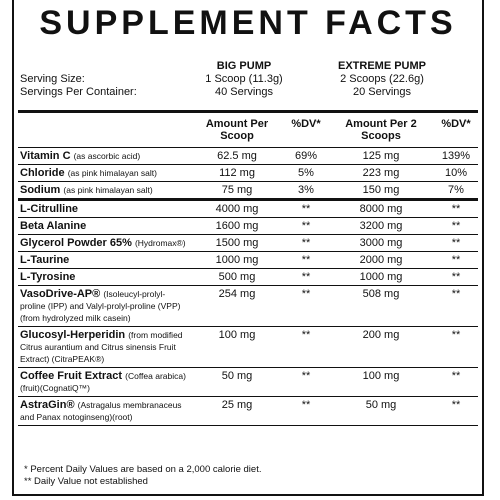  Describe the element at coordinates (78, 92) in the screenshot. I see `label: Servings Per Container:` at that location.